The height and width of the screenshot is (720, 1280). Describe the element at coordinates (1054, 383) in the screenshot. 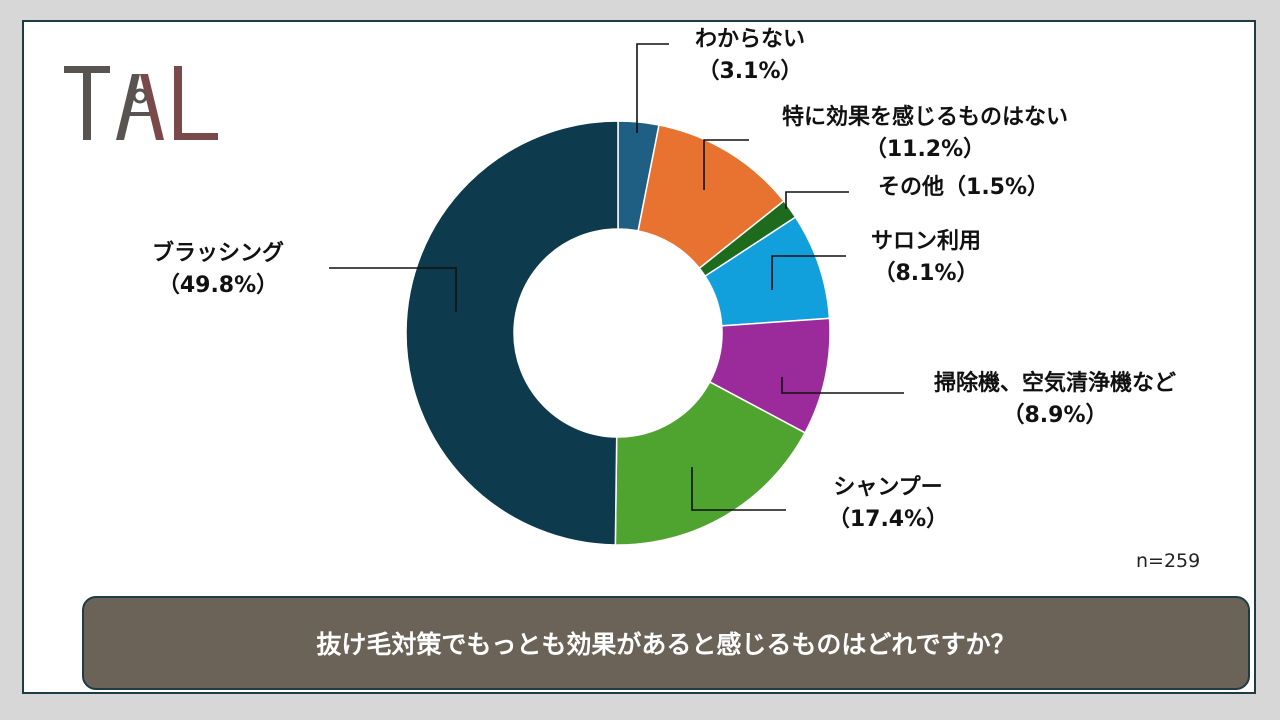

I see `slice-name: 掃除機、空気清浄機など` at that location.